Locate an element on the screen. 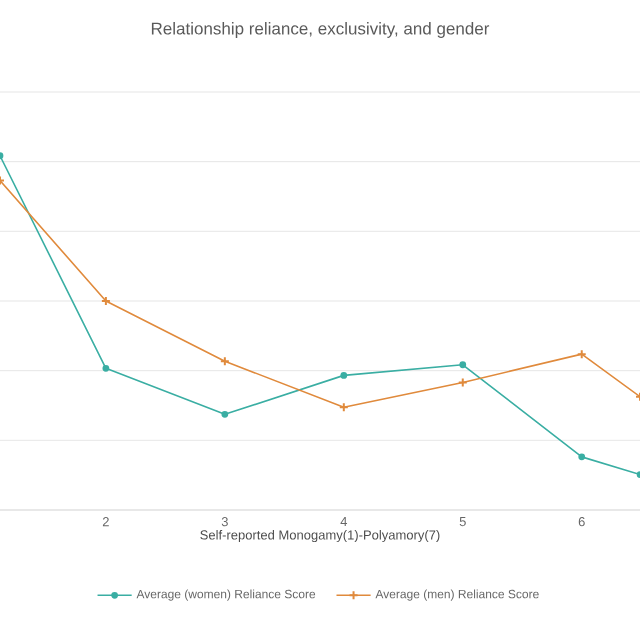 This screenshot has height=640, width=640. chart-title: Relationship reliance, exclusivity, and gender is located at coordinates (320, 30).